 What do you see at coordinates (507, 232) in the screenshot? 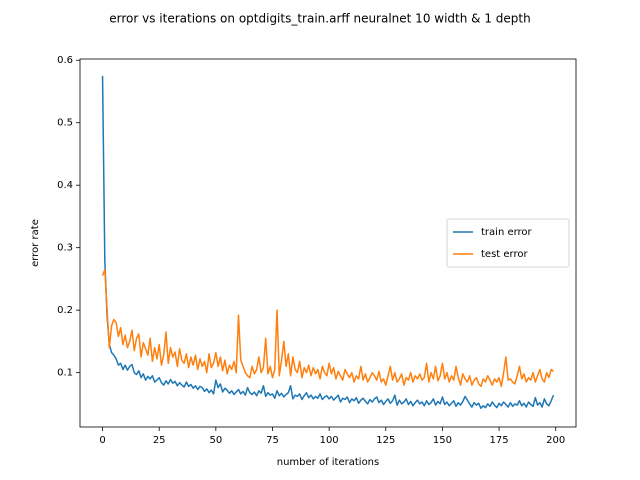
I see `legend-label: train error` at bounding box center [507, 232].